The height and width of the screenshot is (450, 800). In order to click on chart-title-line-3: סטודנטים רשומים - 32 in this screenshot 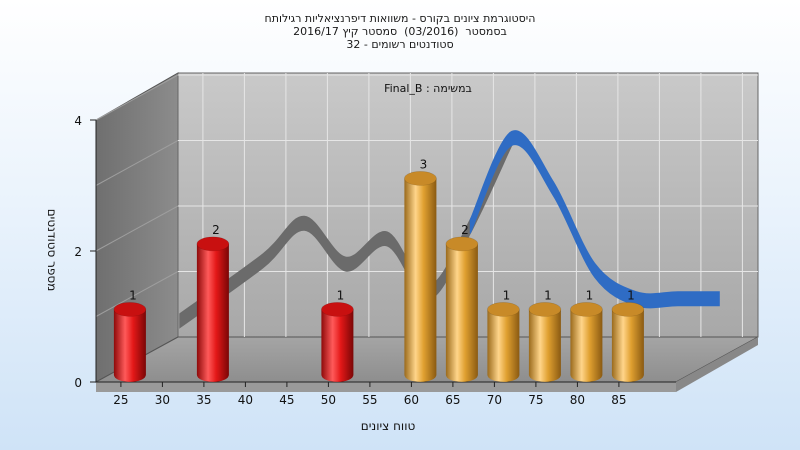, I will do `click(400, 44)`.